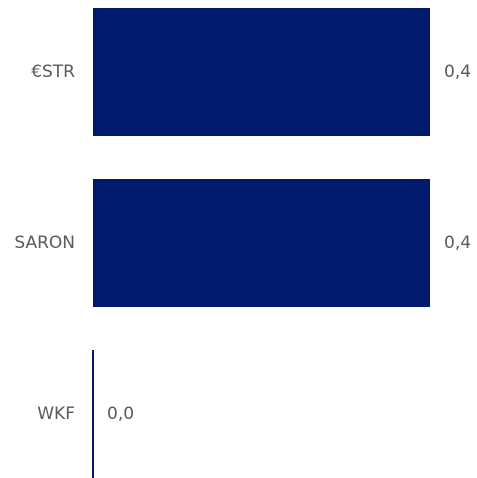 This screenshot has height=478, width=477. I want to click on category-label-2: WKF, so click(56, 414).